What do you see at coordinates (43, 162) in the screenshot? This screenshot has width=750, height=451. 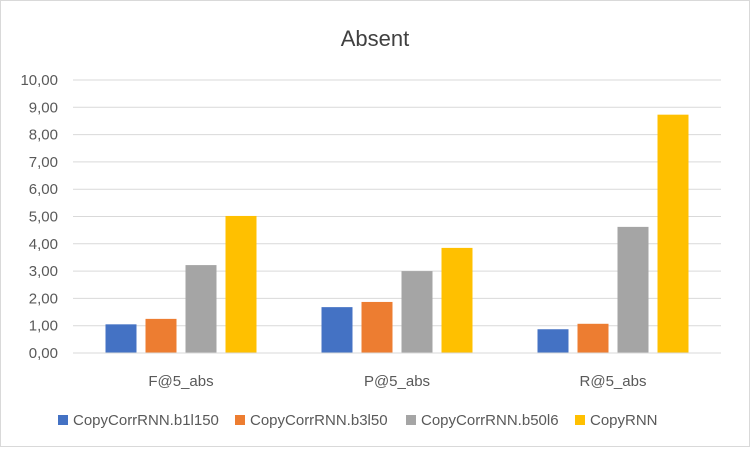 I see `y-tick-label: 7,00` at bounding box center [43, 162].